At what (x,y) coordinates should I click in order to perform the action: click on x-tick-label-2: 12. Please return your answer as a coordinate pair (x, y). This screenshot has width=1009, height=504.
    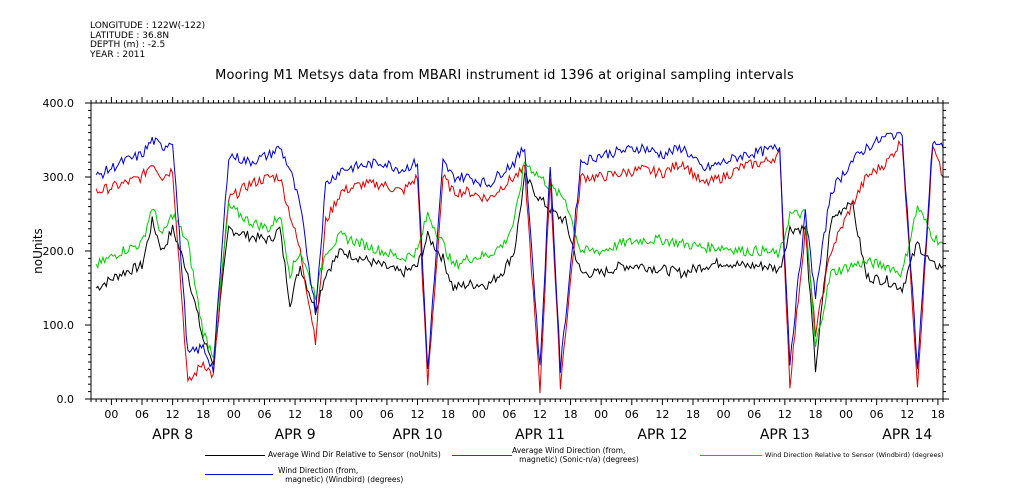
    Looking at the image, I should click on (173, 414).